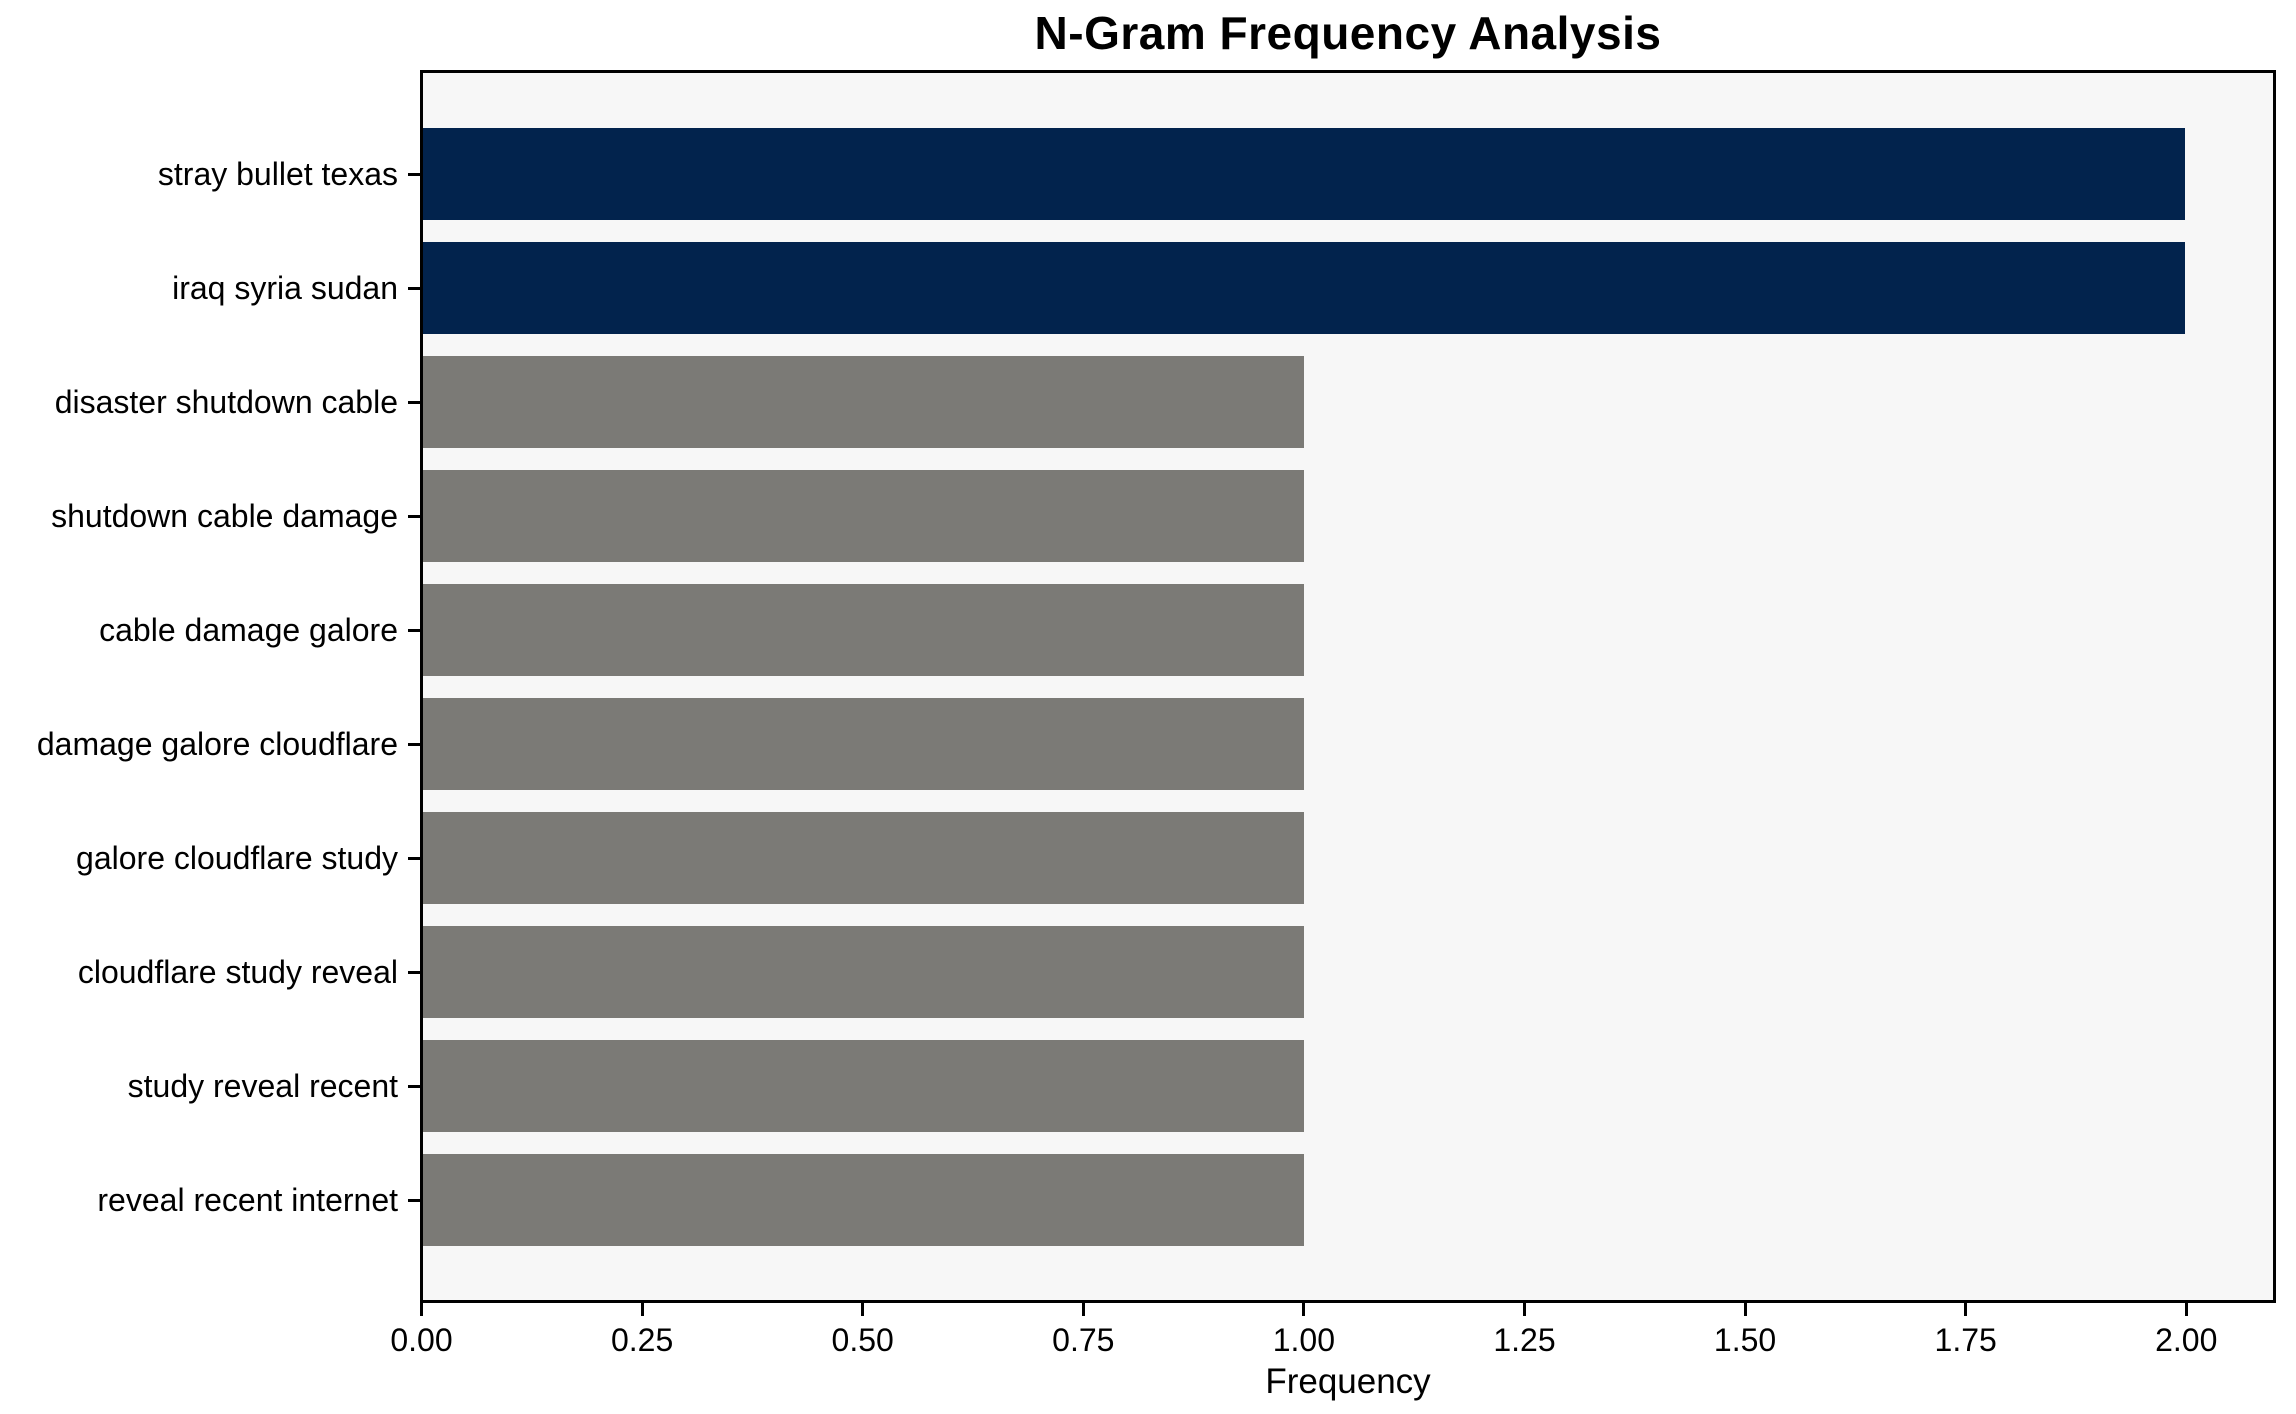 This screenshot has height=1414, width=2296. What do you see at coordinates (224, 516) in the screenshot?
I see `y-axis-label: shutdown cable damage` at bounding box center [224, 516].